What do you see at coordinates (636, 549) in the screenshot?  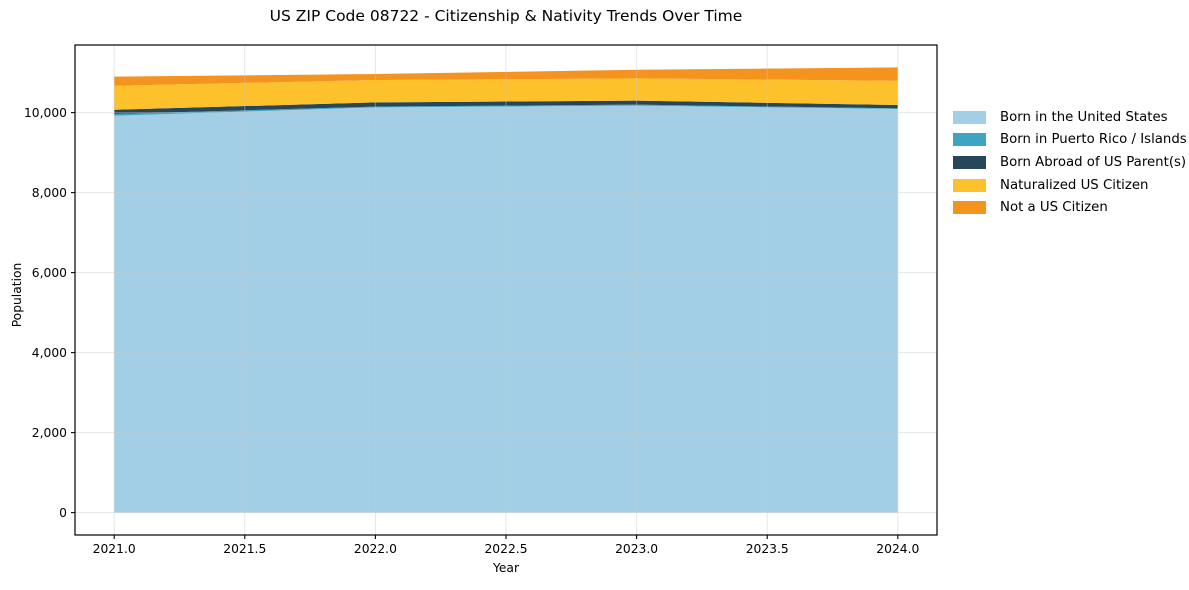 I see `x-tick-label: 2023.0` at bounding box center [636, 549].